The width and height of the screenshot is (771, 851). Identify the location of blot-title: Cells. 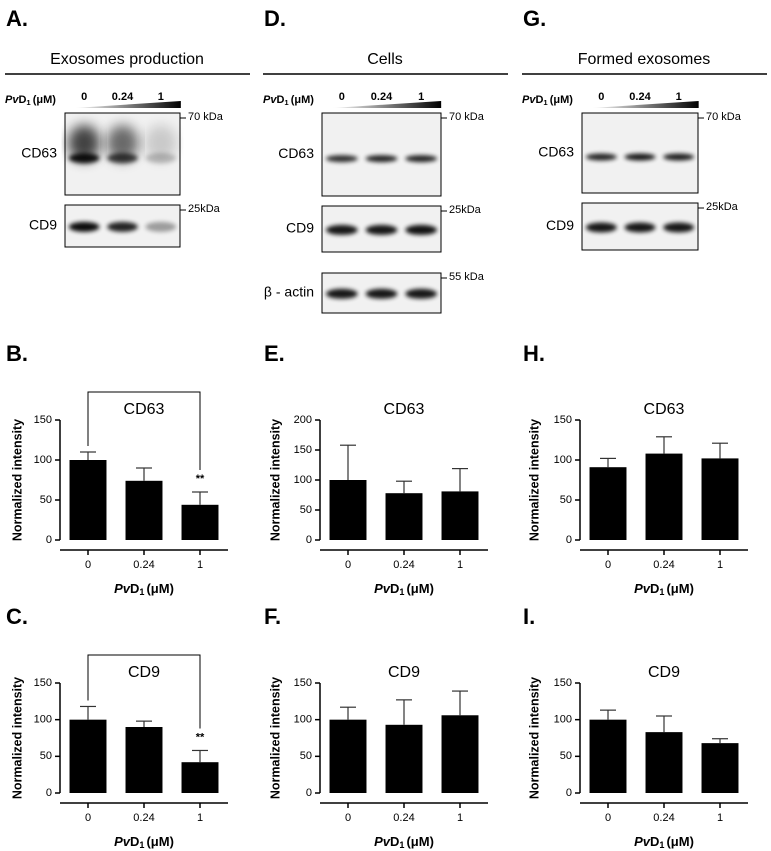
(385, 59).